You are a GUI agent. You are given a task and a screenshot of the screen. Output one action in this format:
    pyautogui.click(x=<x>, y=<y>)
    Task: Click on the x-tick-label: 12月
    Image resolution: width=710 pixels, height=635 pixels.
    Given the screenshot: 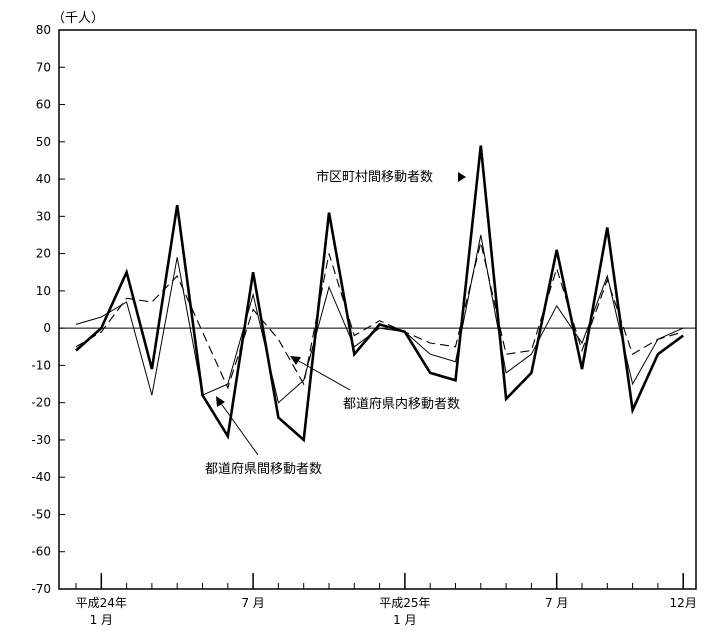 What is the action you would take?
    pyautogui.click(x=683, y=603)
    